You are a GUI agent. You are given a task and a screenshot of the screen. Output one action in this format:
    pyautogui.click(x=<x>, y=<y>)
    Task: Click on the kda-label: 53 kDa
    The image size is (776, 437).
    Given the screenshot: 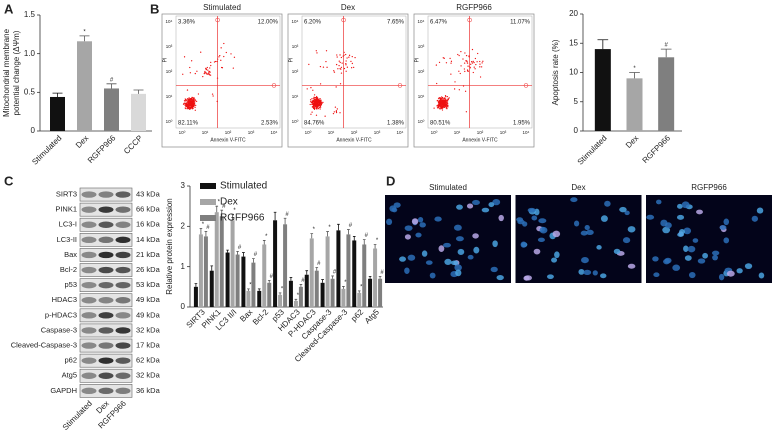 What is the action you would take?
    pyautogui.click(x=148, y=284)
    